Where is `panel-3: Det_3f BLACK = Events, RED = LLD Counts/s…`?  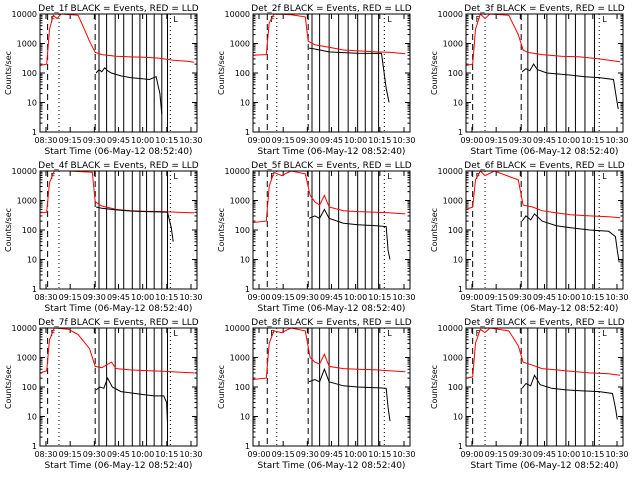
panel-3: Det_3f BLACK = Events, RED = LLD Counts/s… is located at coordinates (529, 80).